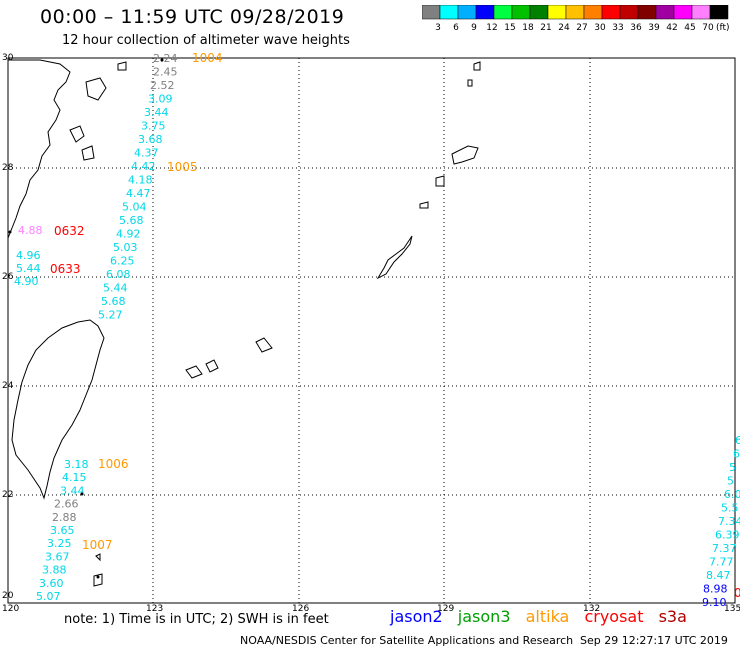 The width and height of the screenshot is (740, 650). What do you see at coordinates (28, 255) in the screenshot?
I see `track2-swh-value: 4.96` at bounding box center [28, 255].